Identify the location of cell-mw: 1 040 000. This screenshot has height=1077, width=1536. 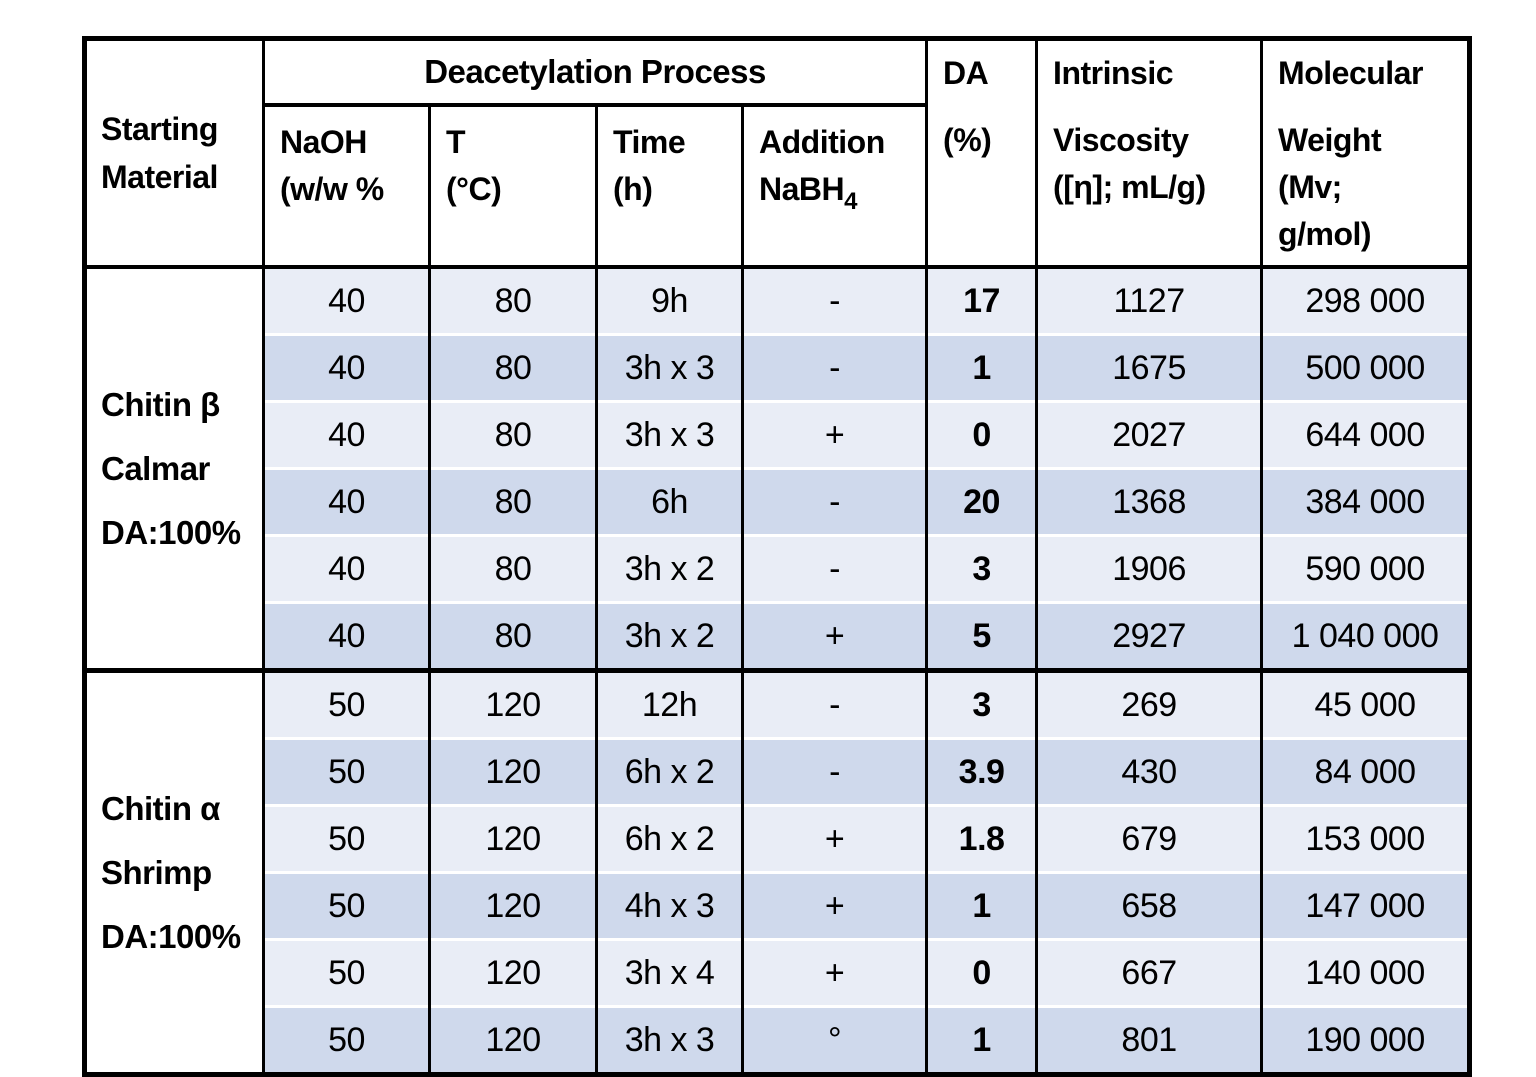
(1365, 636).